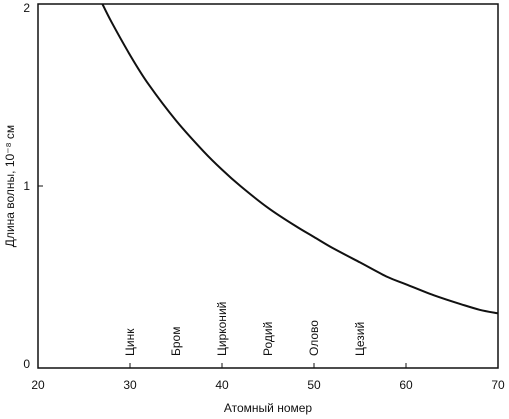 Image resolution: width=509 pixels, height=419 pixels. I want to click on x-axis-label: Атомный номер, so click(268, 408).